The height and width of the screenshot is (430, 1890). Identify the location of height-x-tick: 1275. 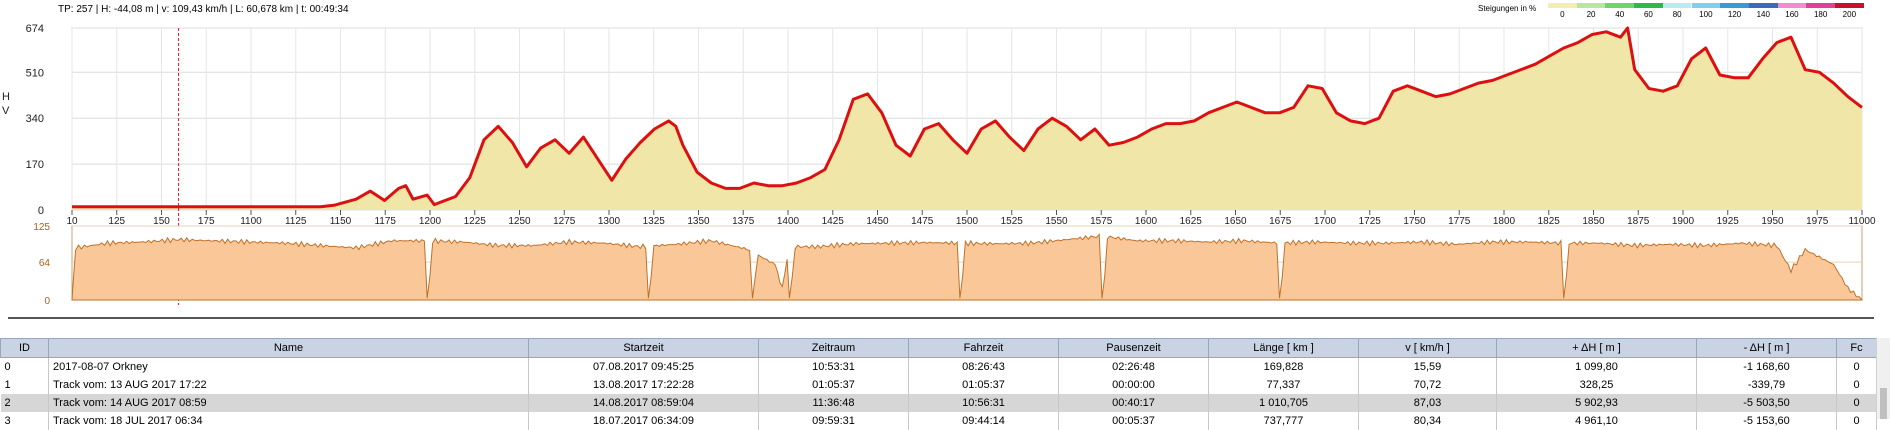
(564, 221).